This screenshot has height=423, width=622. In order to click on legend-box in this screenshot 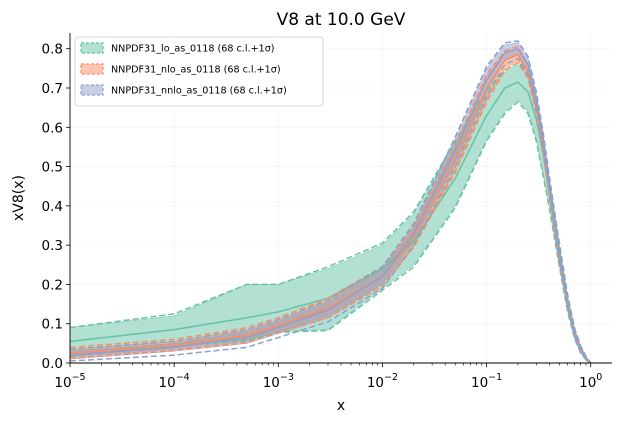, I will do `click(199, 71)`.